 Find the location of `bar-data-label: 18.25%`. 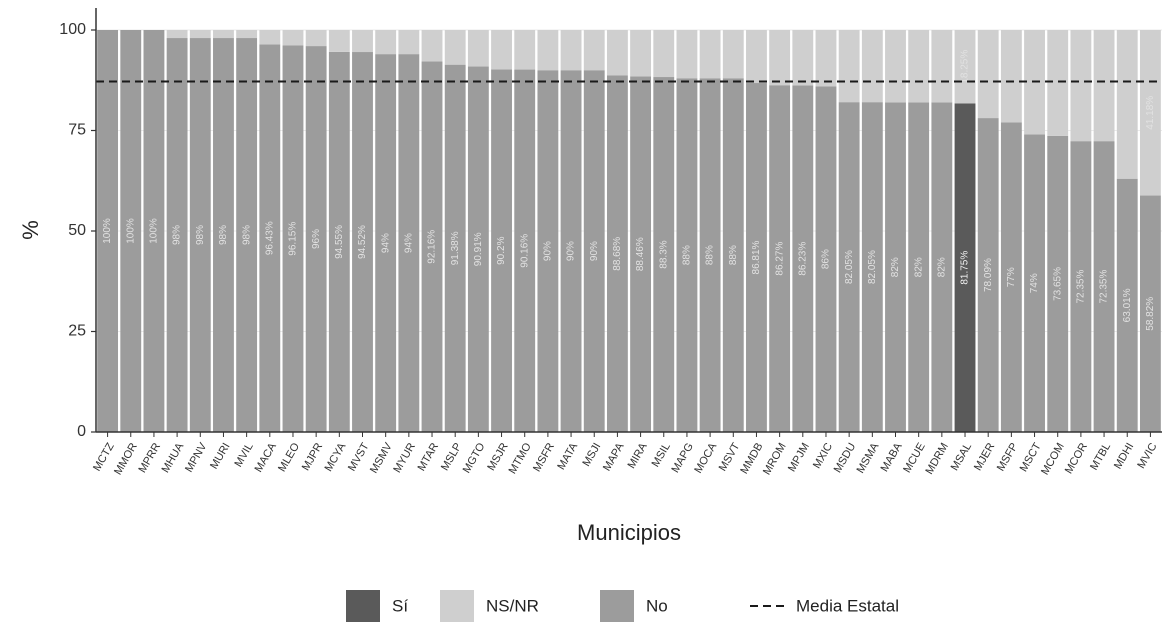

bar-data-label: 18.25% is located at coordinates (965, 67).